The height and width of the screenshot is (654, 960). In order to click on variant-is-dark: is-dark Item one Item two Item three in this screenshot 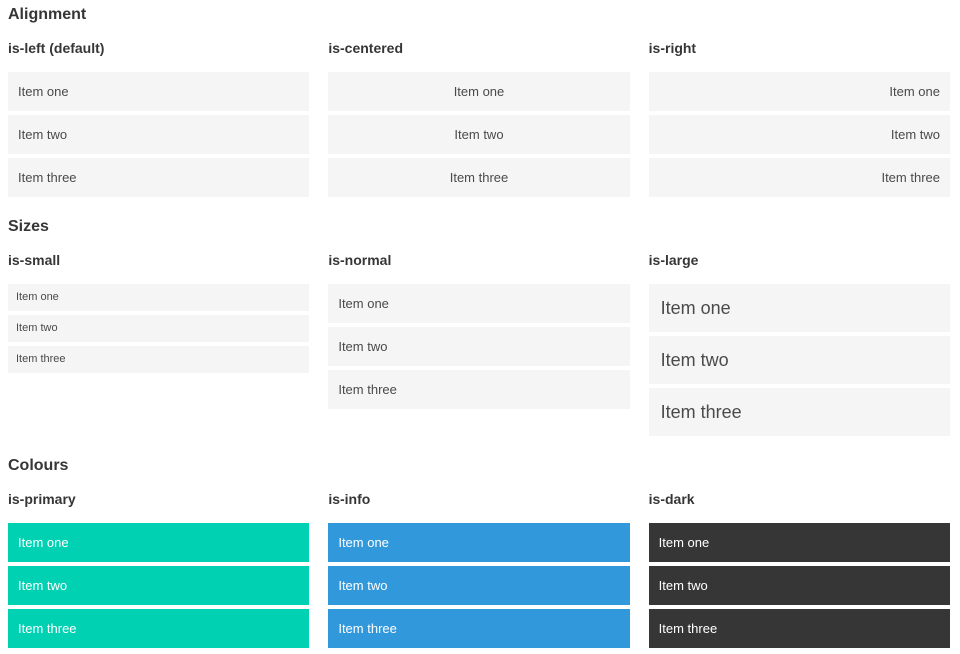, I will do `click(799, 569)`.